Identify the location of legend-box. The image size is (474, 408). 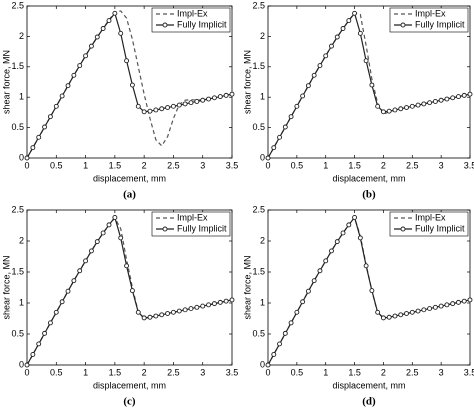
(191, 224).